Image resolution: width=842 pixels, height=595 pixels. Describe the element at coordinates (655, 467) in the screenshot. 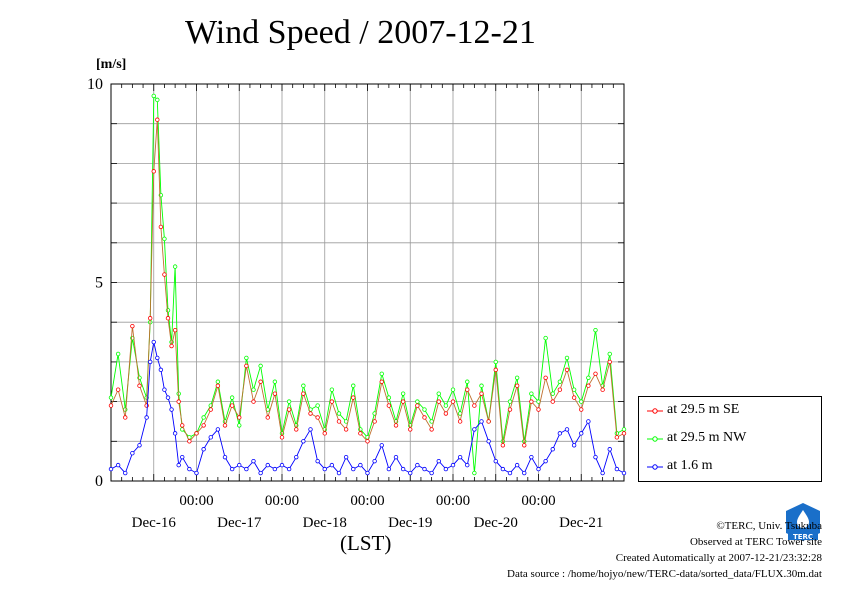

I see `legend-marker-low` at that location.